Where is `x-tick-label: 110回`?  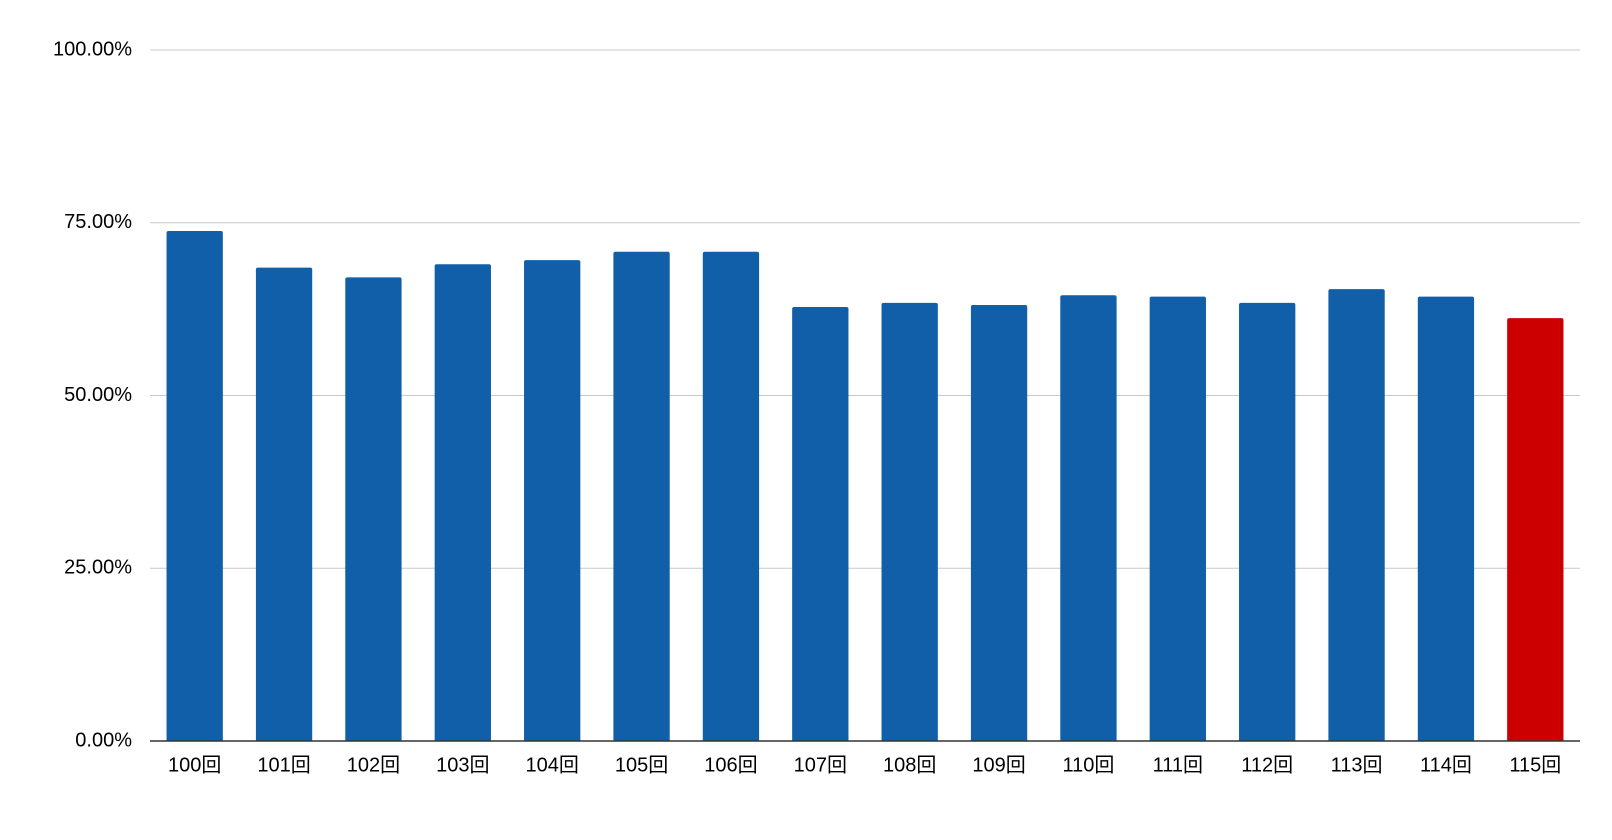
x-tick-label: 110回 is located at coordinates (1088, 765).